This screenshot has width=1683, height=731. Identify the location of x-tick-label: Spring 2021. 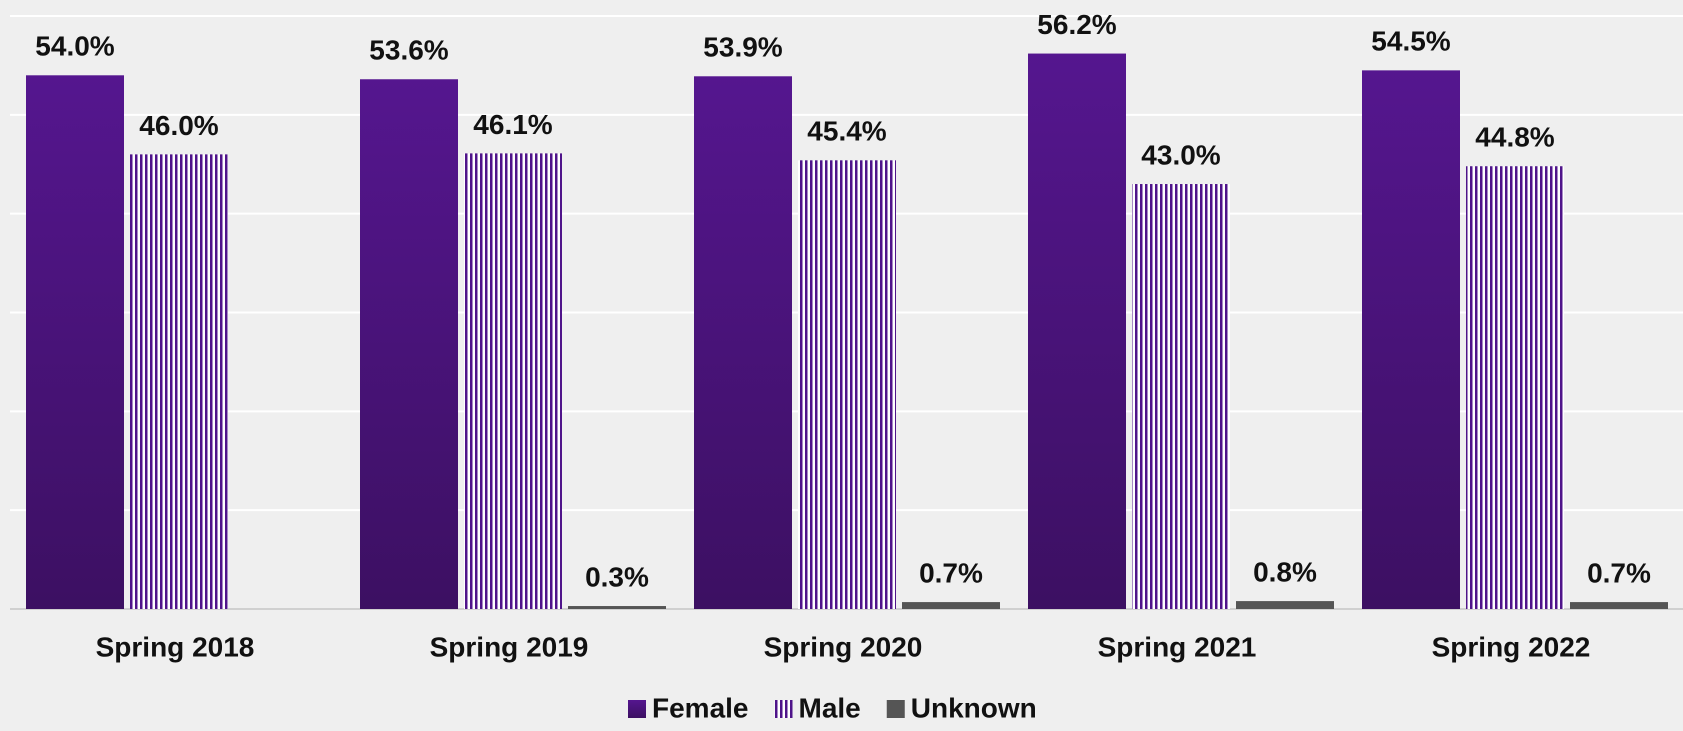
(1177, 646).